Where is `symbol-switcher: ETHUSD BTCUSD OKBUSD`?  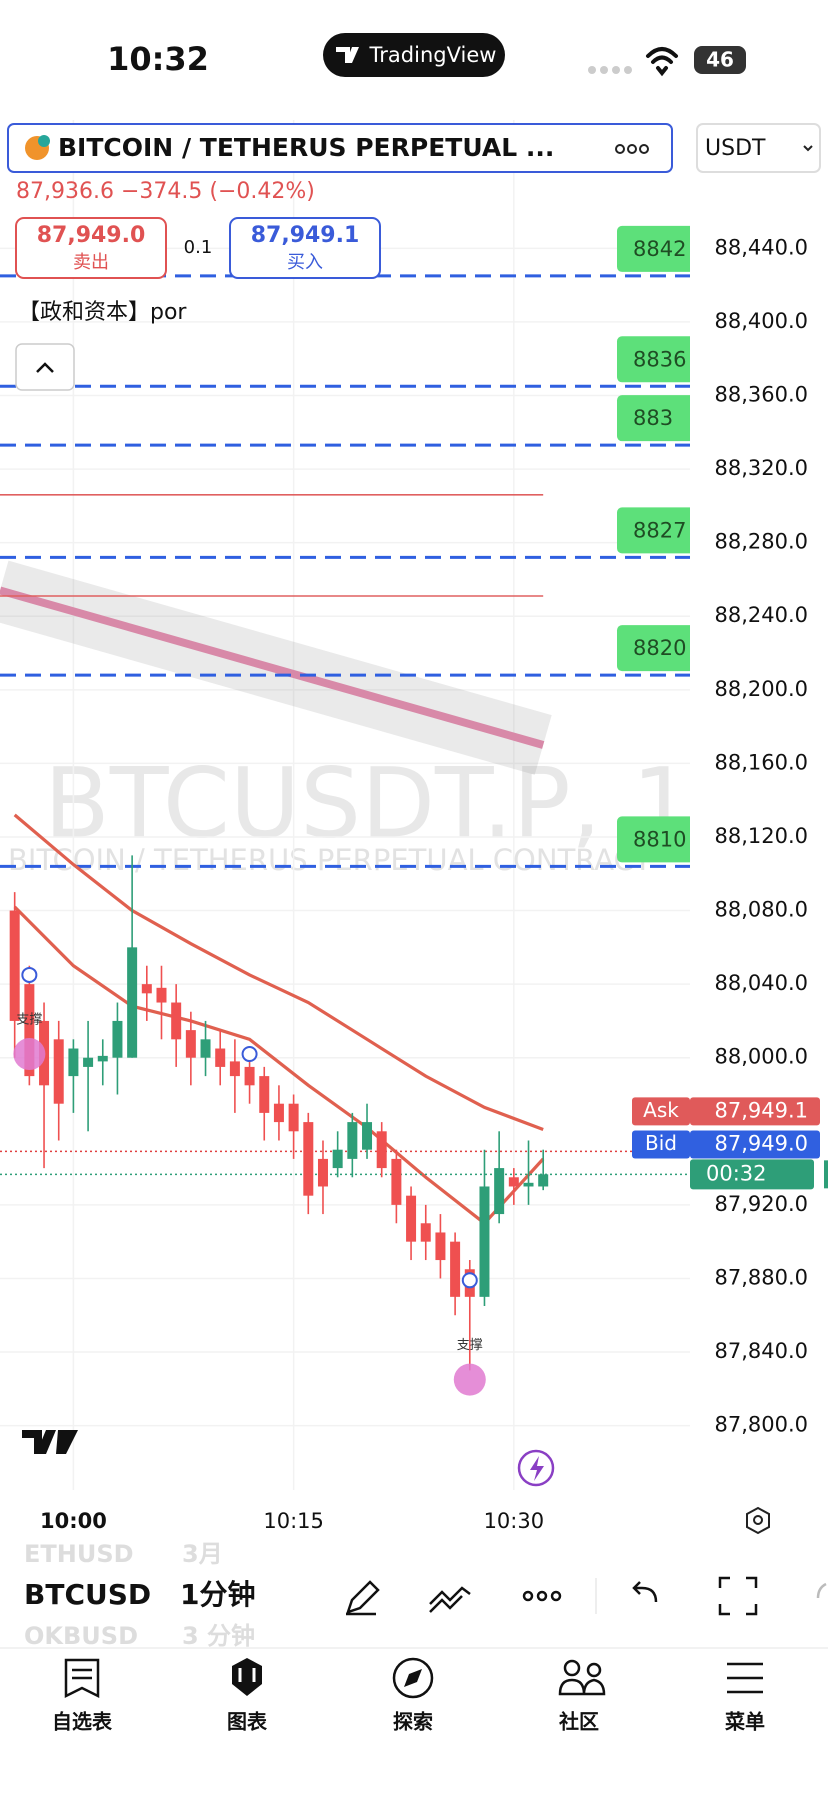 symbol-switcher: ETHUSD BTCUSD OKBUSD is located at coordinates (87, 1595).